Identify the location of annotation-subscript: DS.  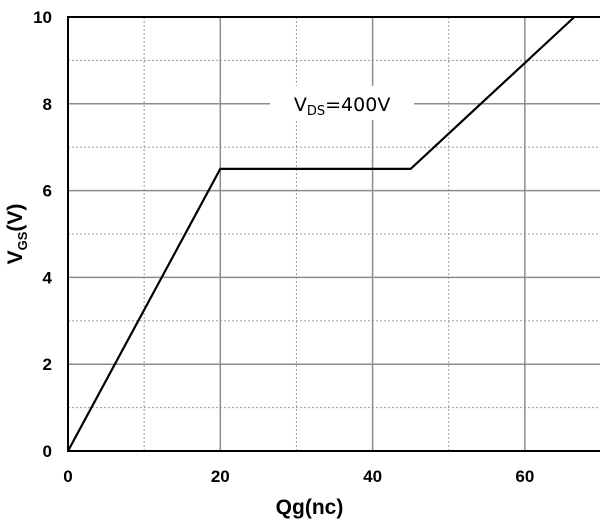
(316, 111).